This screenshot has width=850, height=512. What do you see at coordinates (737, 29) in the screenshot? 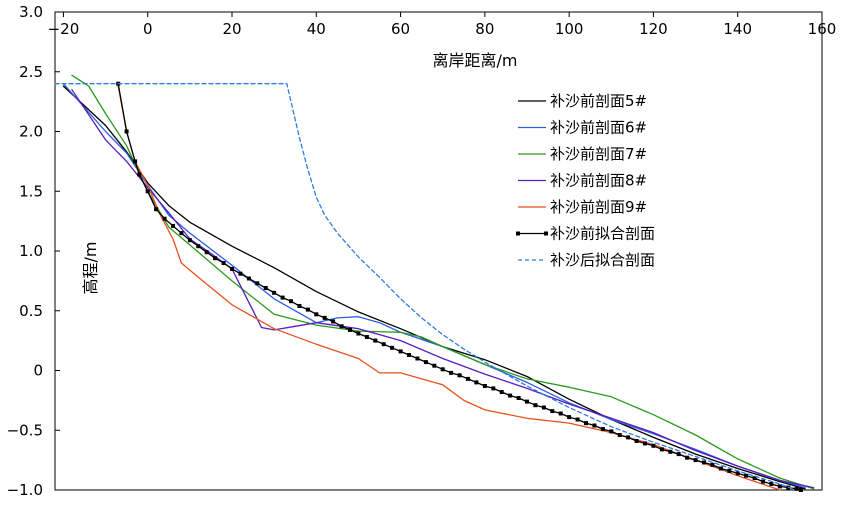
I see `x-tick-label: 140` at bounding box center [737, 29].